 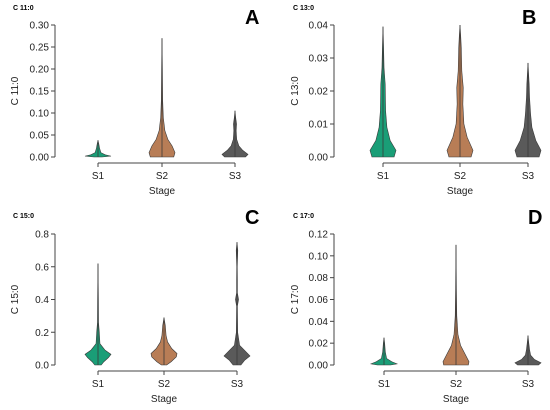 What do you see at coordinates (252, 218) in the screenshot?
I see `panel-letter: C` at bounding box center [252, 218].